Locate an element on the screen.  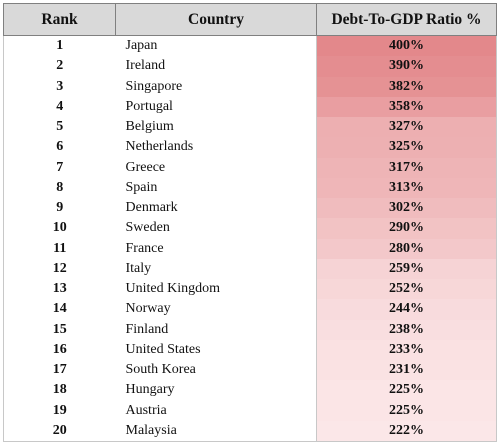
rank-cell: 17 is located at coordinates (59, 370).